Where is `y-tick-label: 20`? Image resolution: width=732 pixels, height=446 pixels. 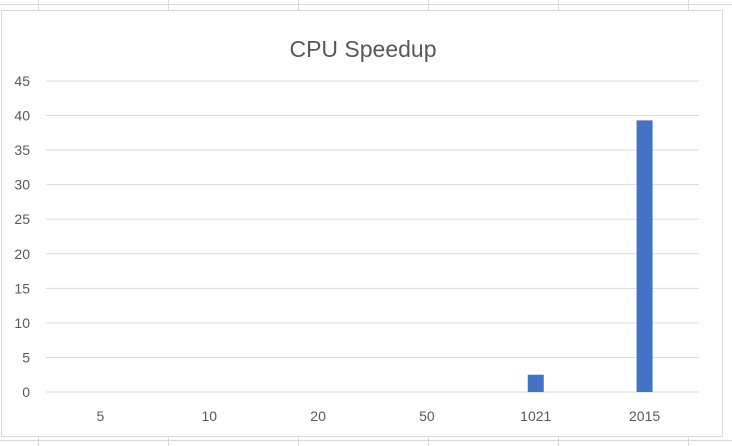
y-tick-label: 20 is located at coordinates (22, 254).